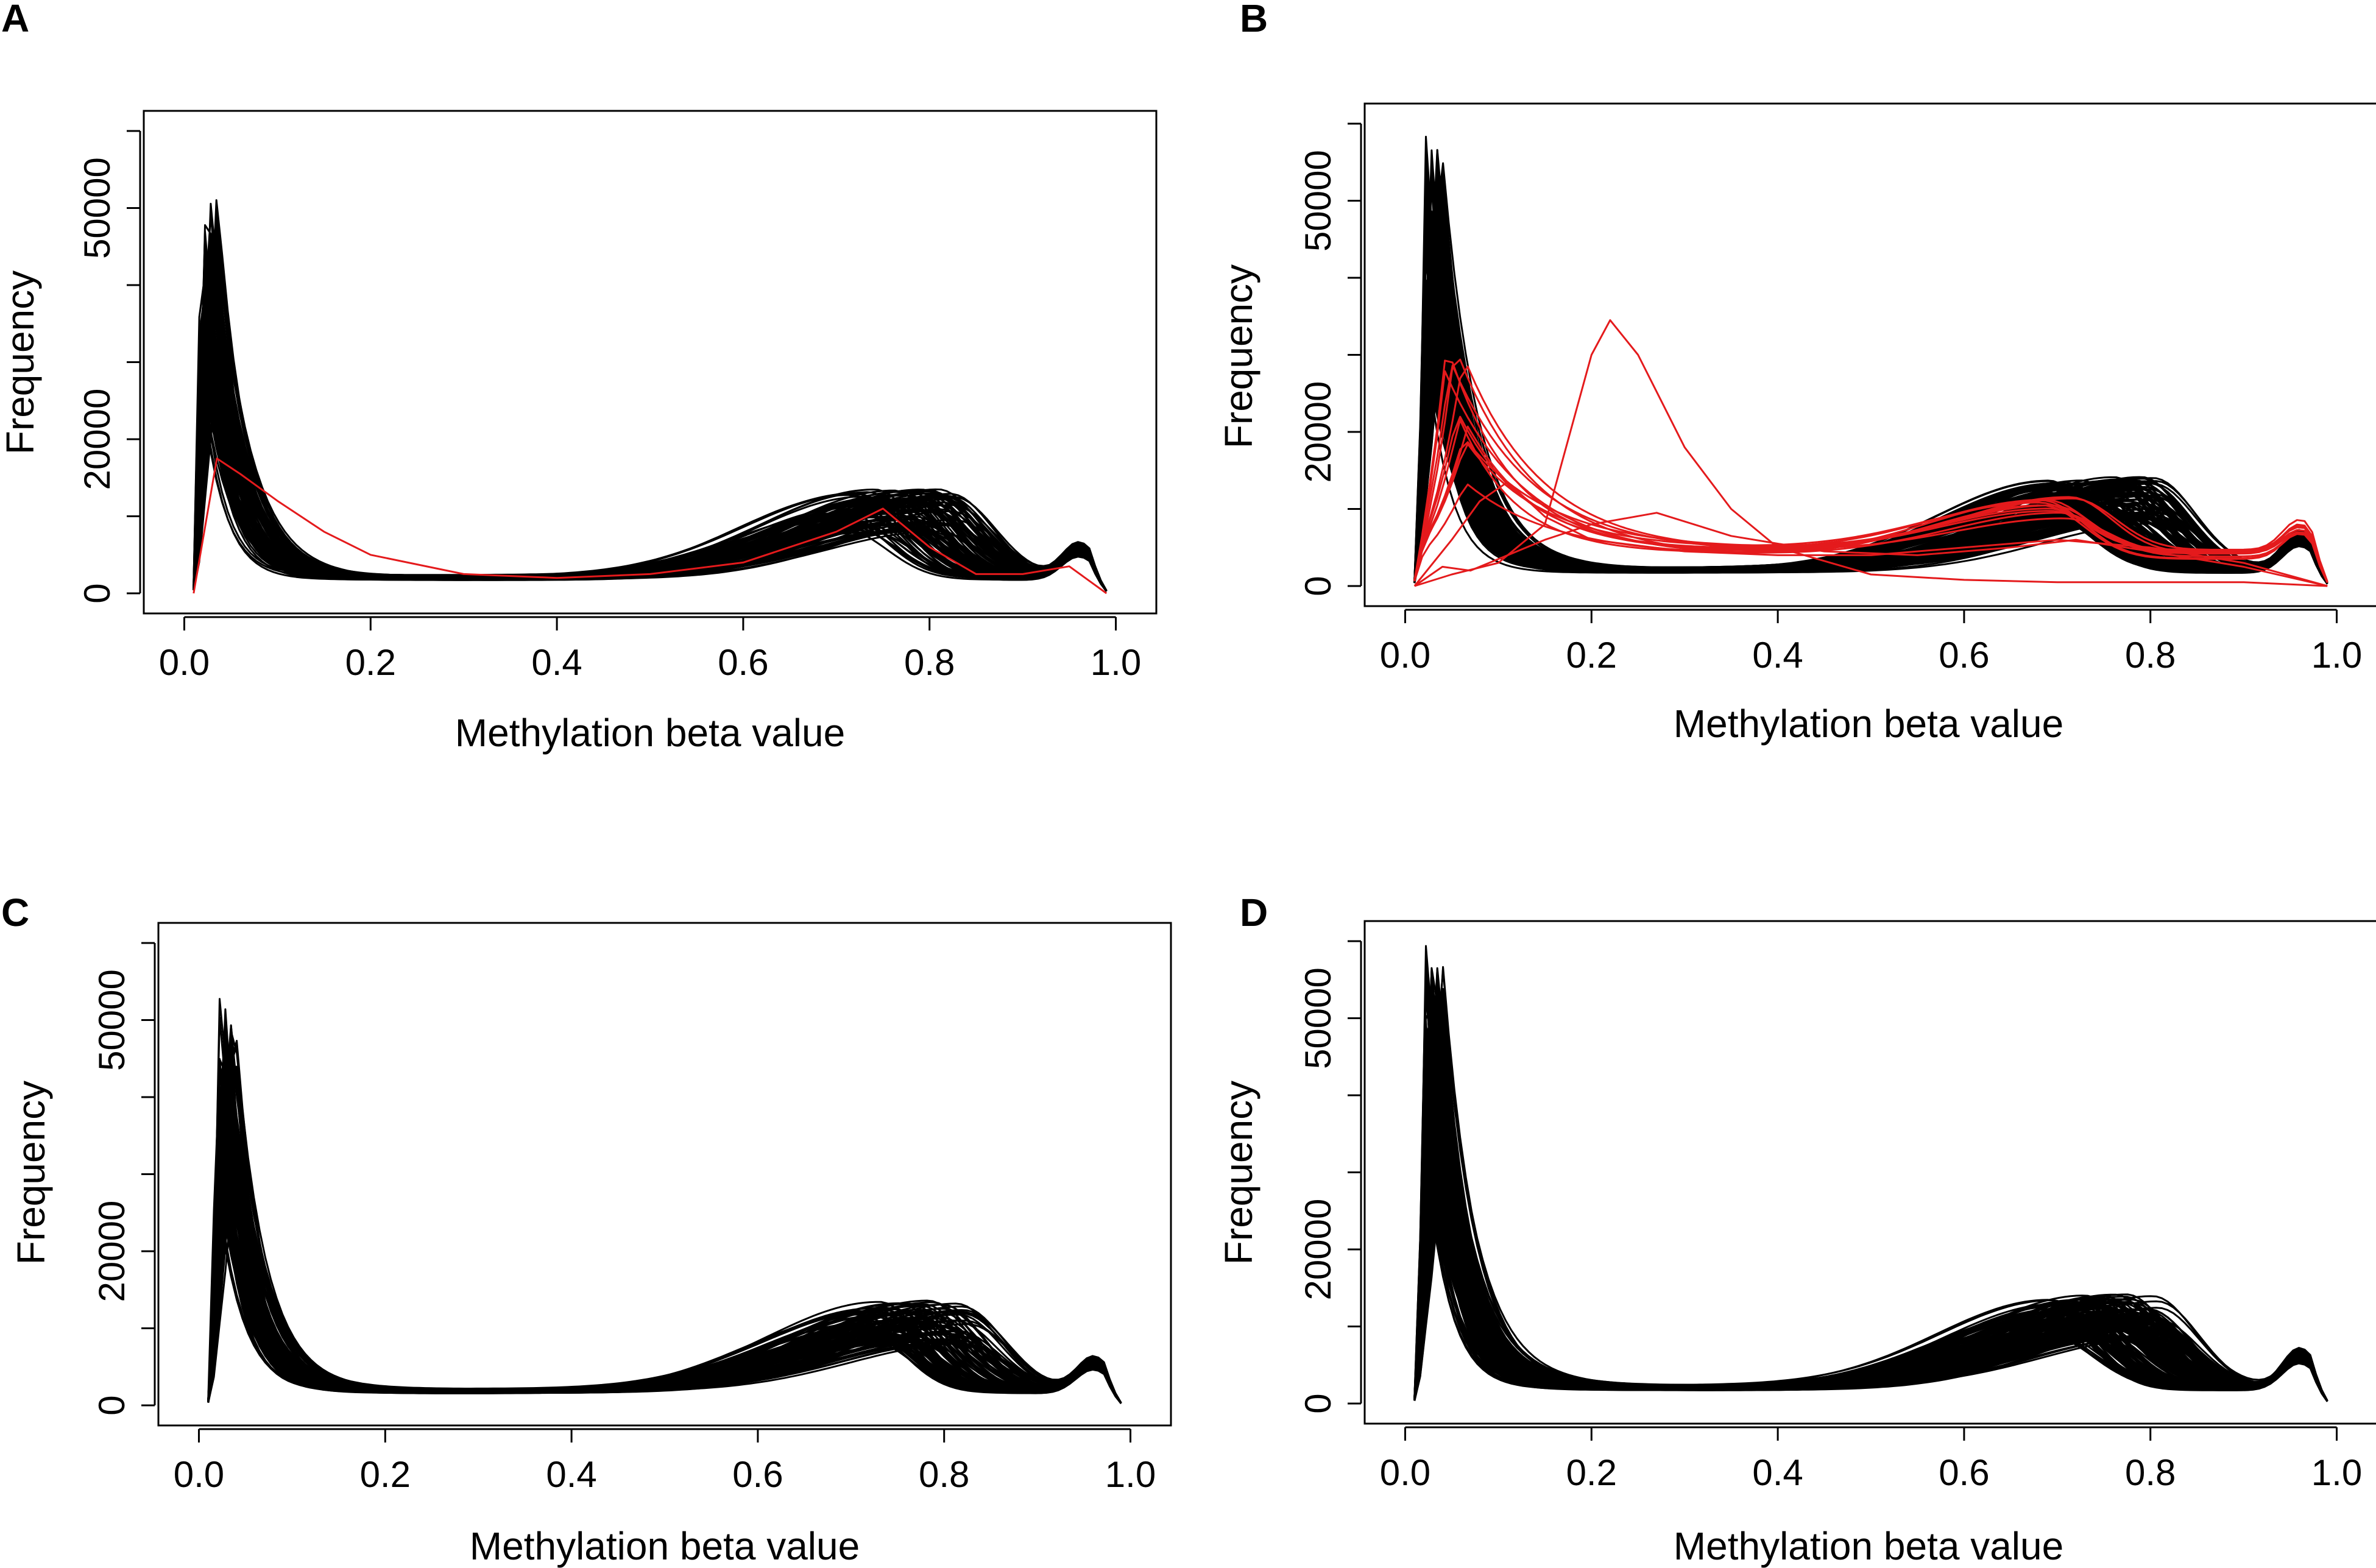 The image size is (2376, 1568). I want to click on panel-b-xlabel: Methylation beta value, so click(1868, 724).